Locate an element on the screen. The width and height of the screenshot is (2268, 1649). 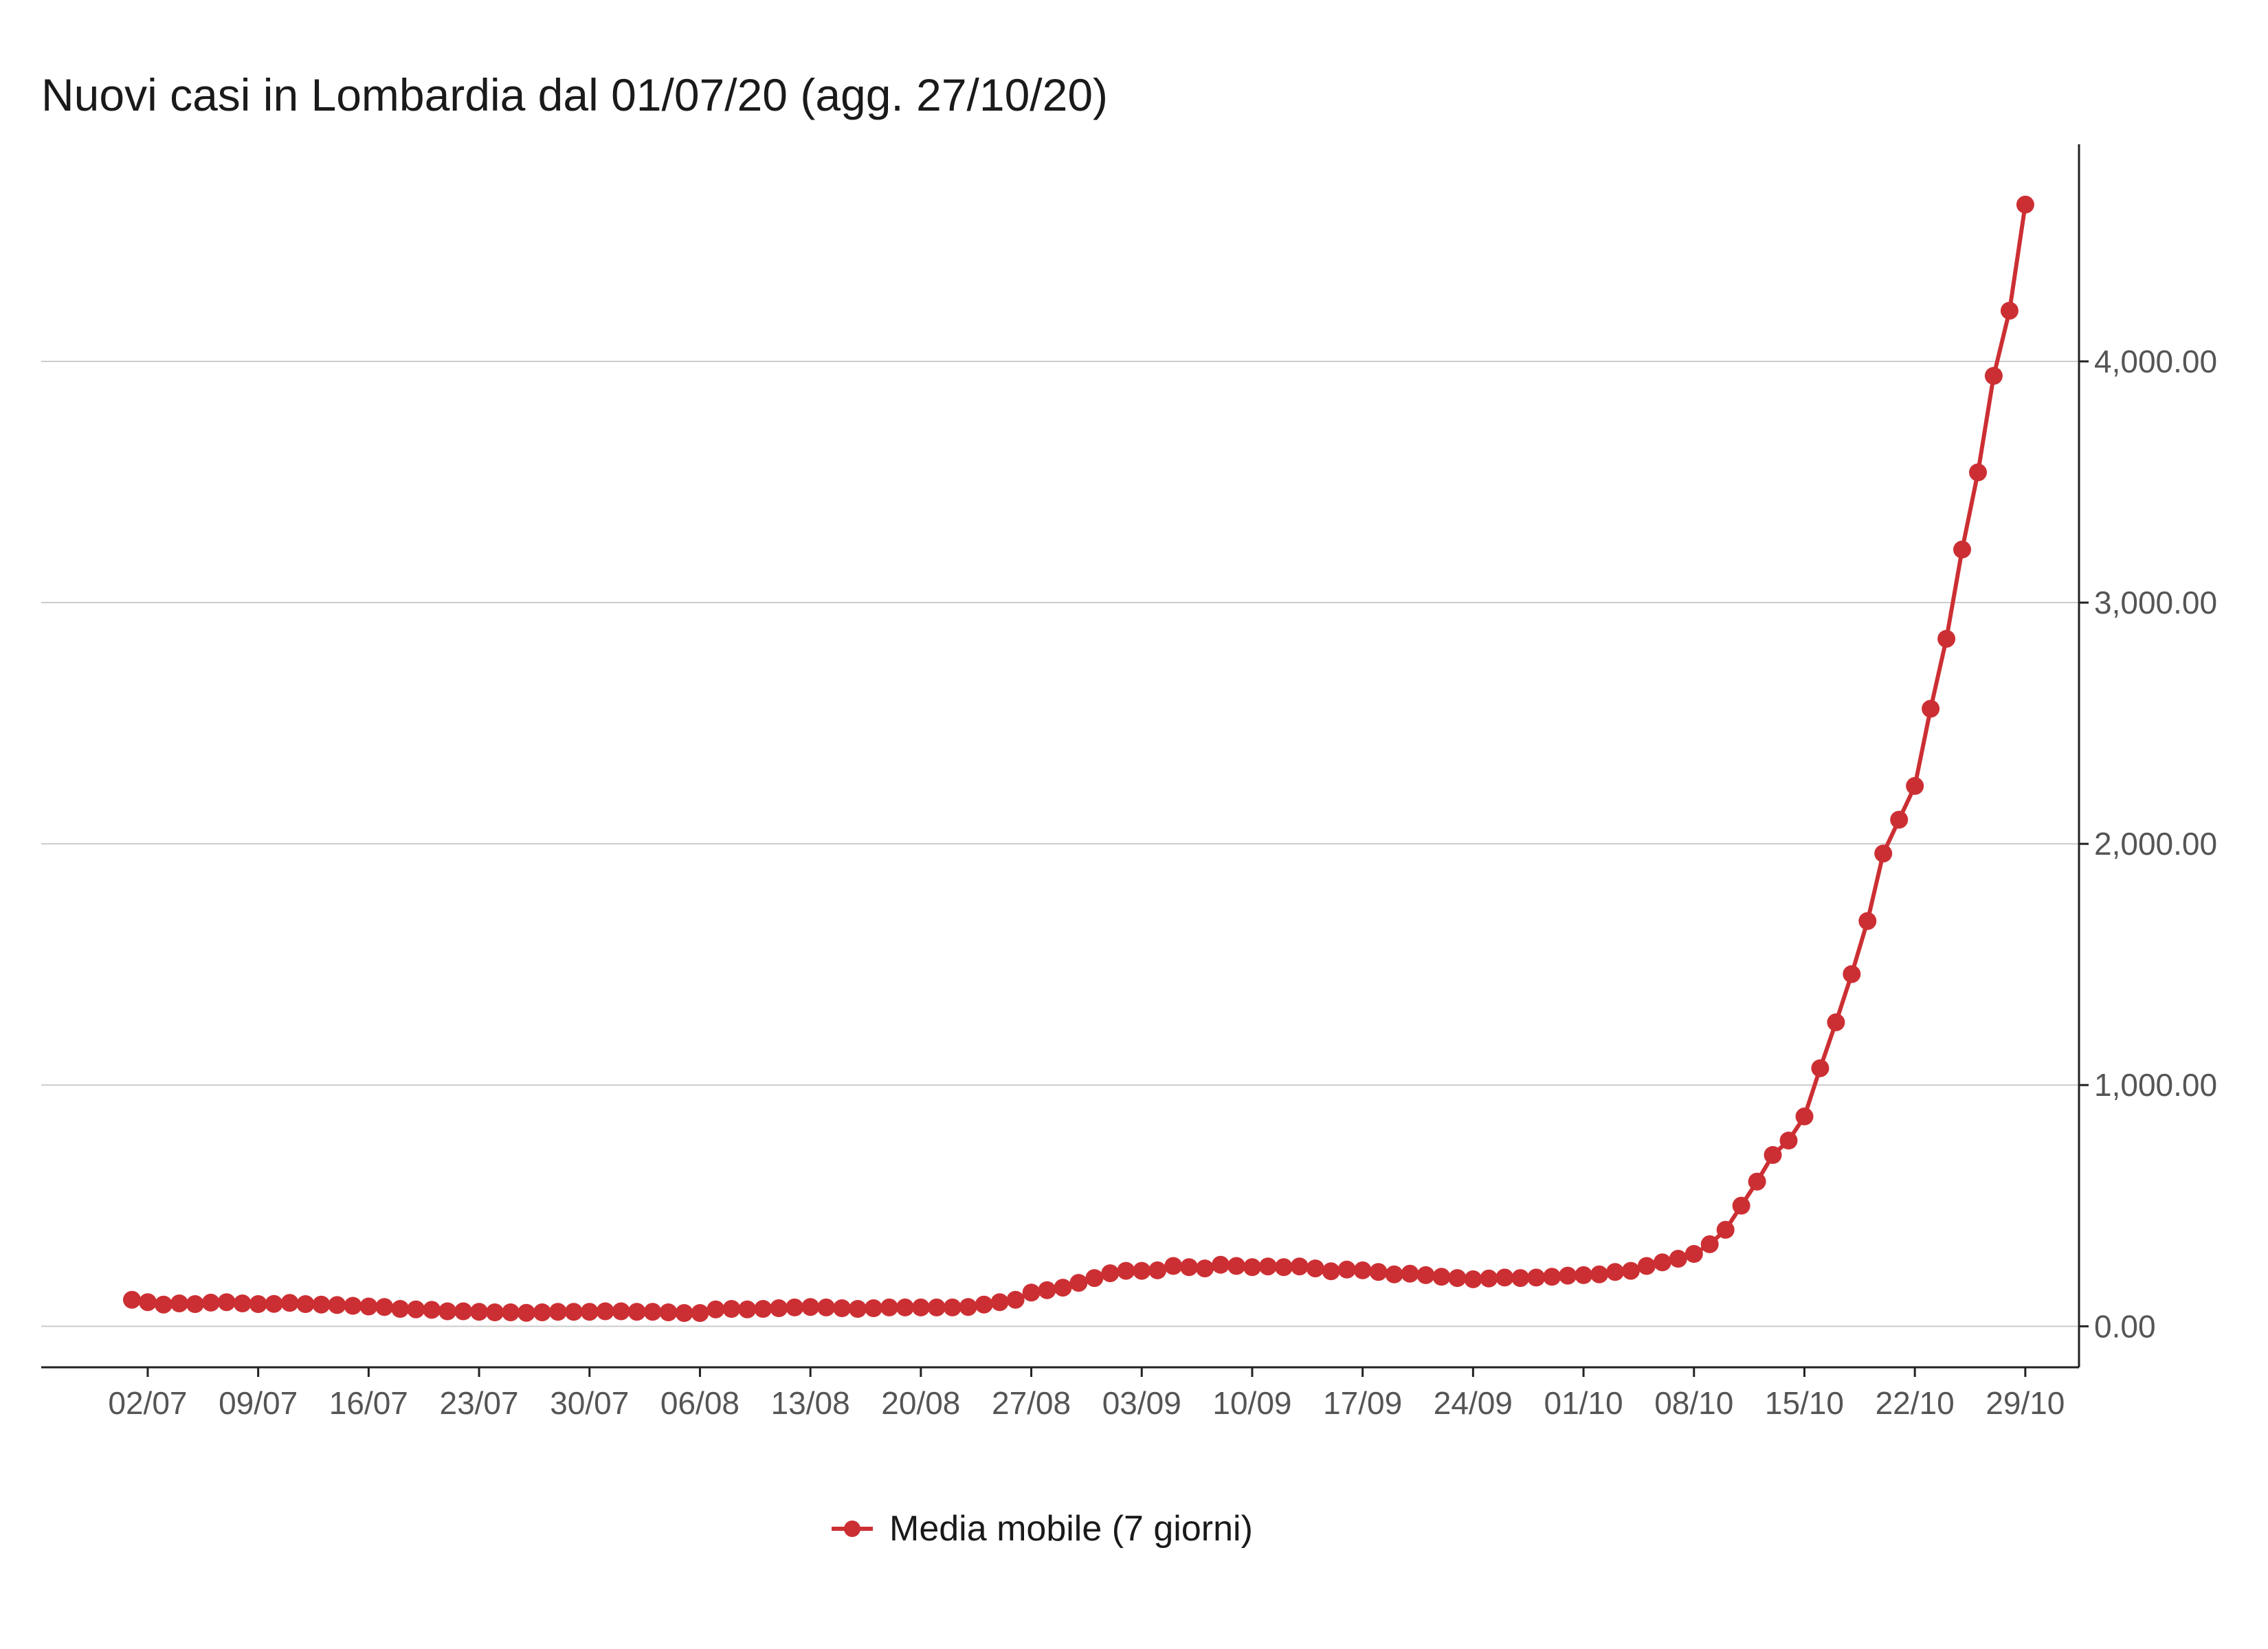
y-tick-label: 2,000.00 is located at coordinates (2155, 844).